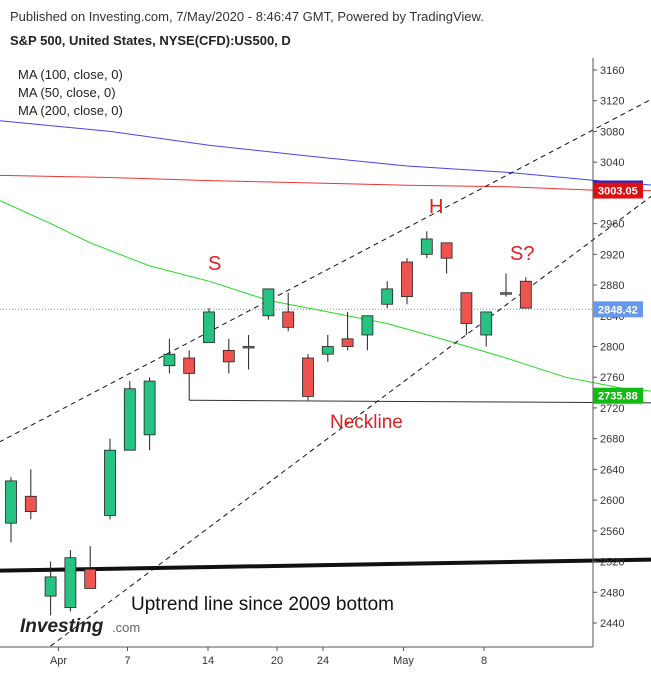 This screenshot has height=674, width=651. What do you see at coordinates (612, 624) in the screenshot?
I see `y-tick-label: 2440` at bounding box center [612, 624].